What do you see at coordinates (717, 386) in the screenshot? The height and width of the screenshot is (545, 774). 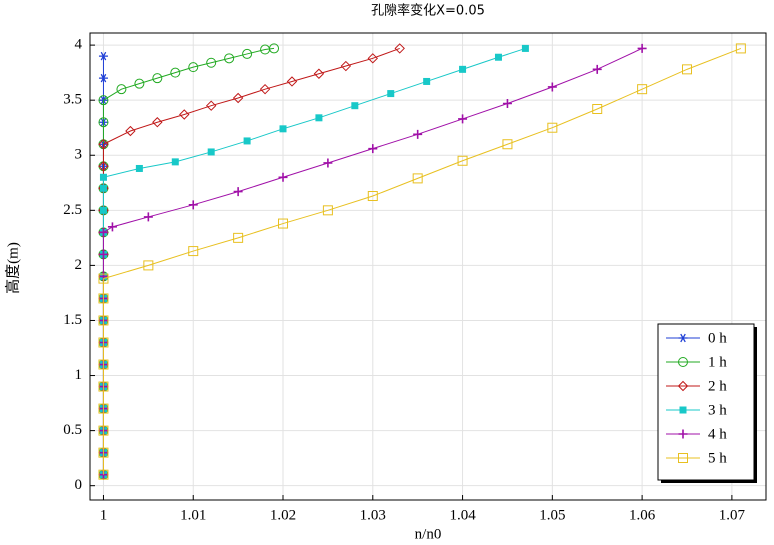 I see `legend-label: 2 h` at bounding box center [717, 386].